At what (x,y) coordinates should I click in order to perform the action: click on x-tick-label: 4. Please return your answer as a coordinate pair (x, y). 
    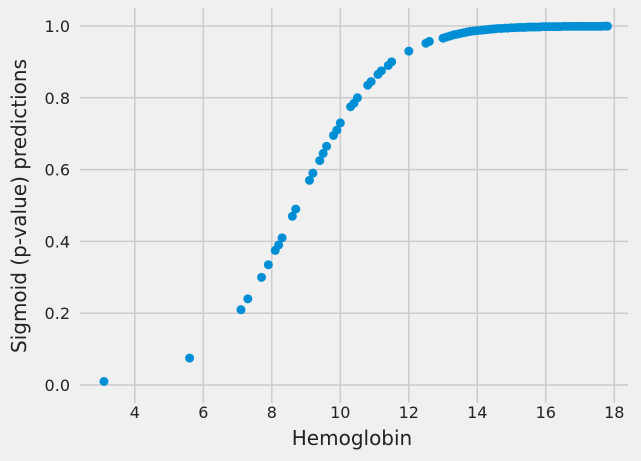
    Looking at the image, I should click on (135, 412).